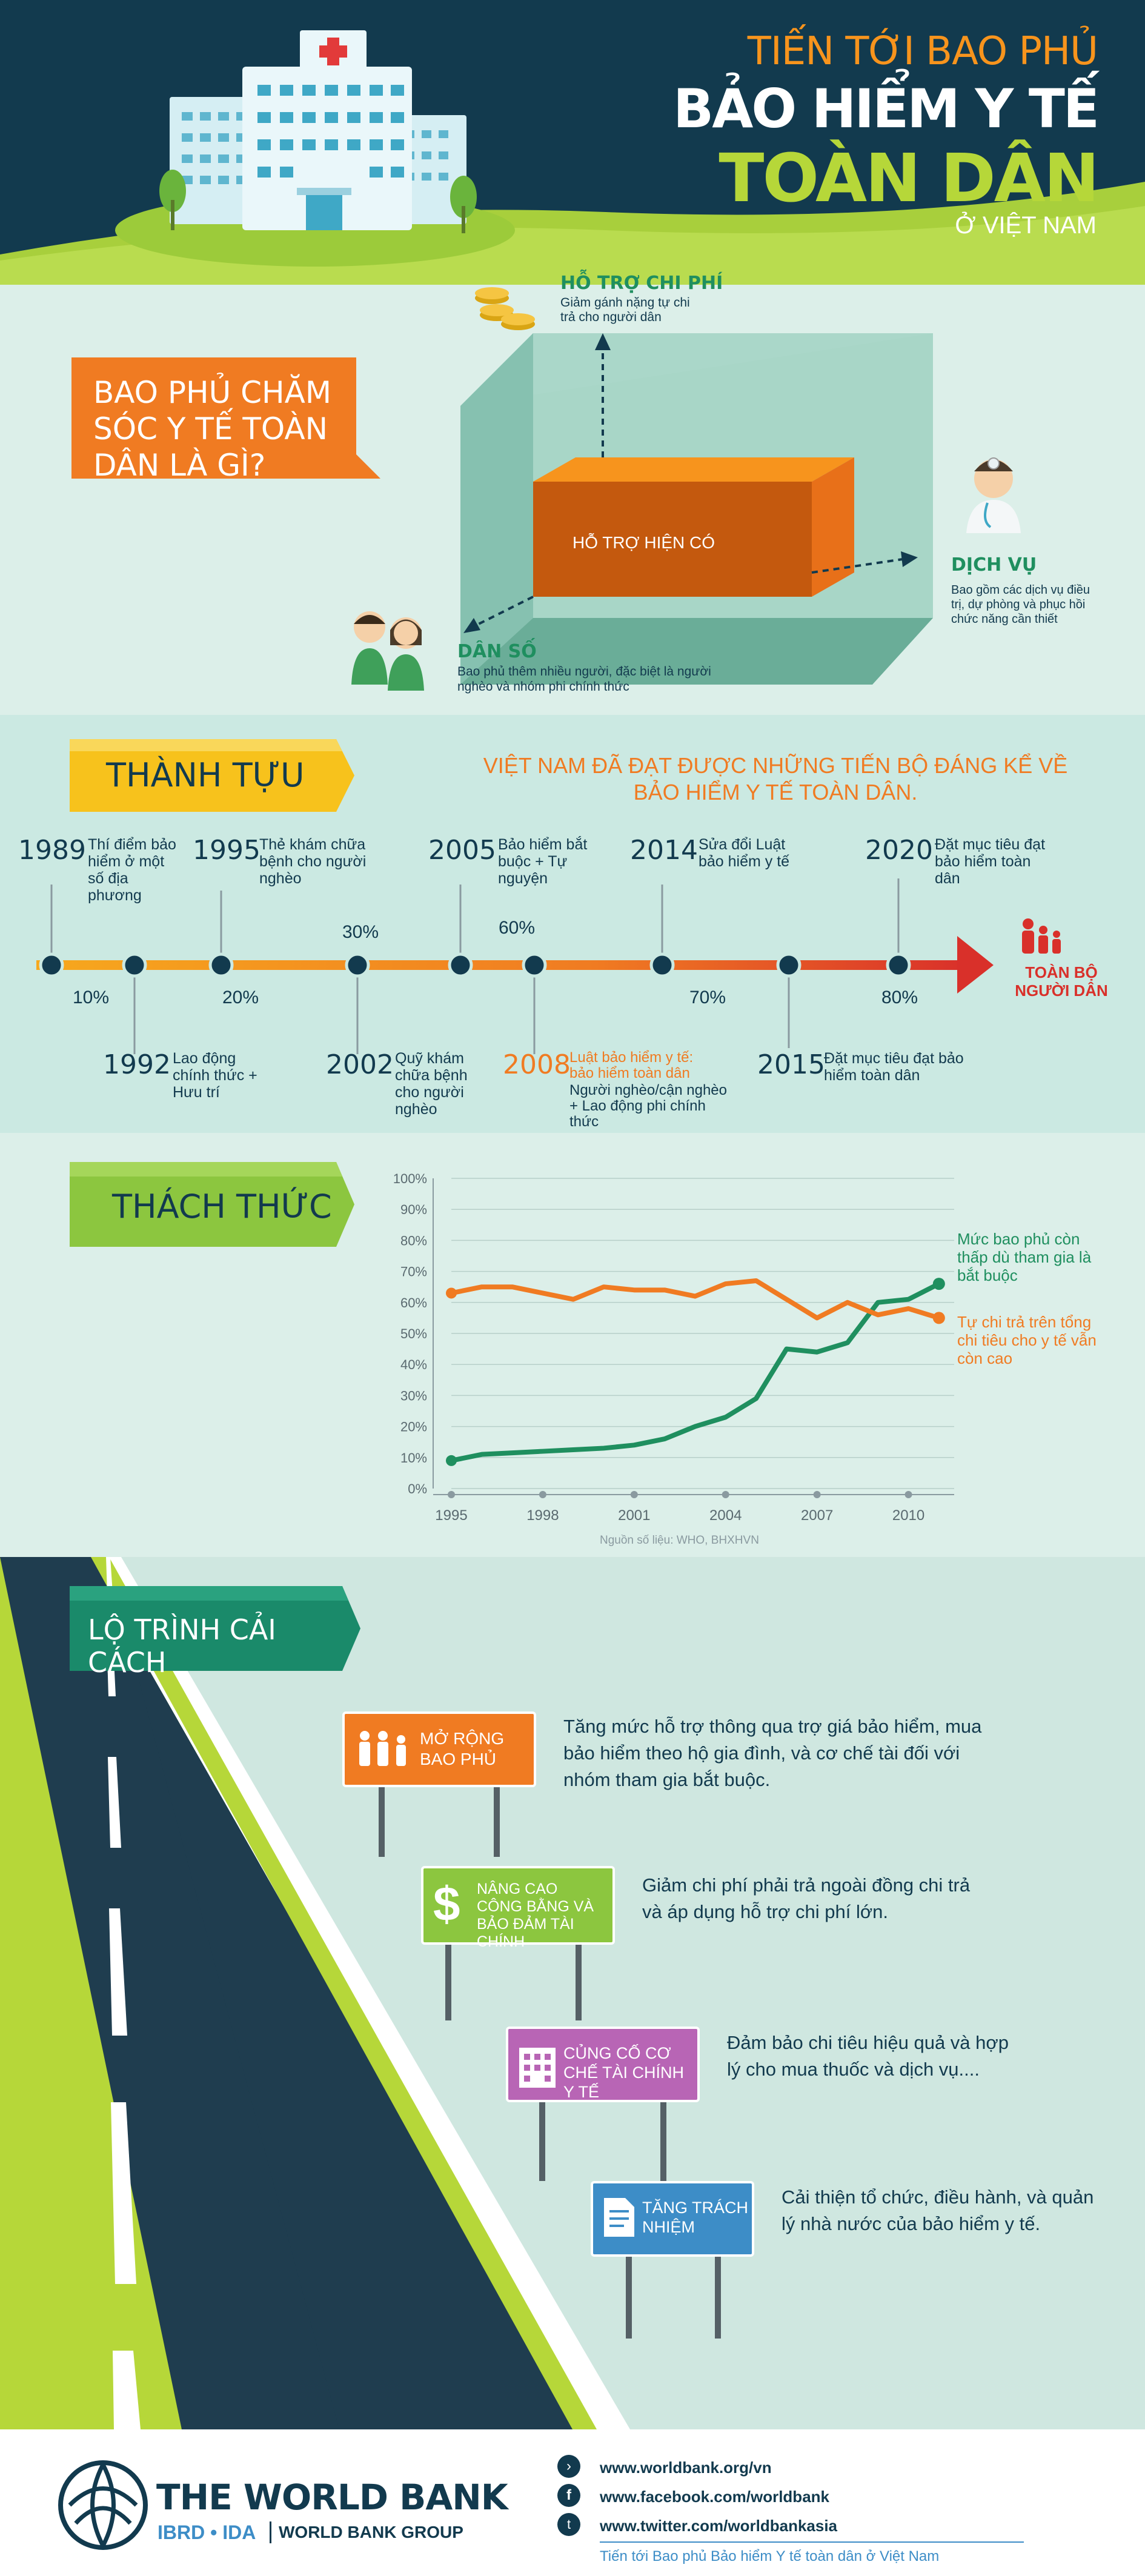 The image size is (1145, 2576). Describe the element at coordinates (817, 1515) in the screenshot. I see `x-tick-label: 2007` at that location.